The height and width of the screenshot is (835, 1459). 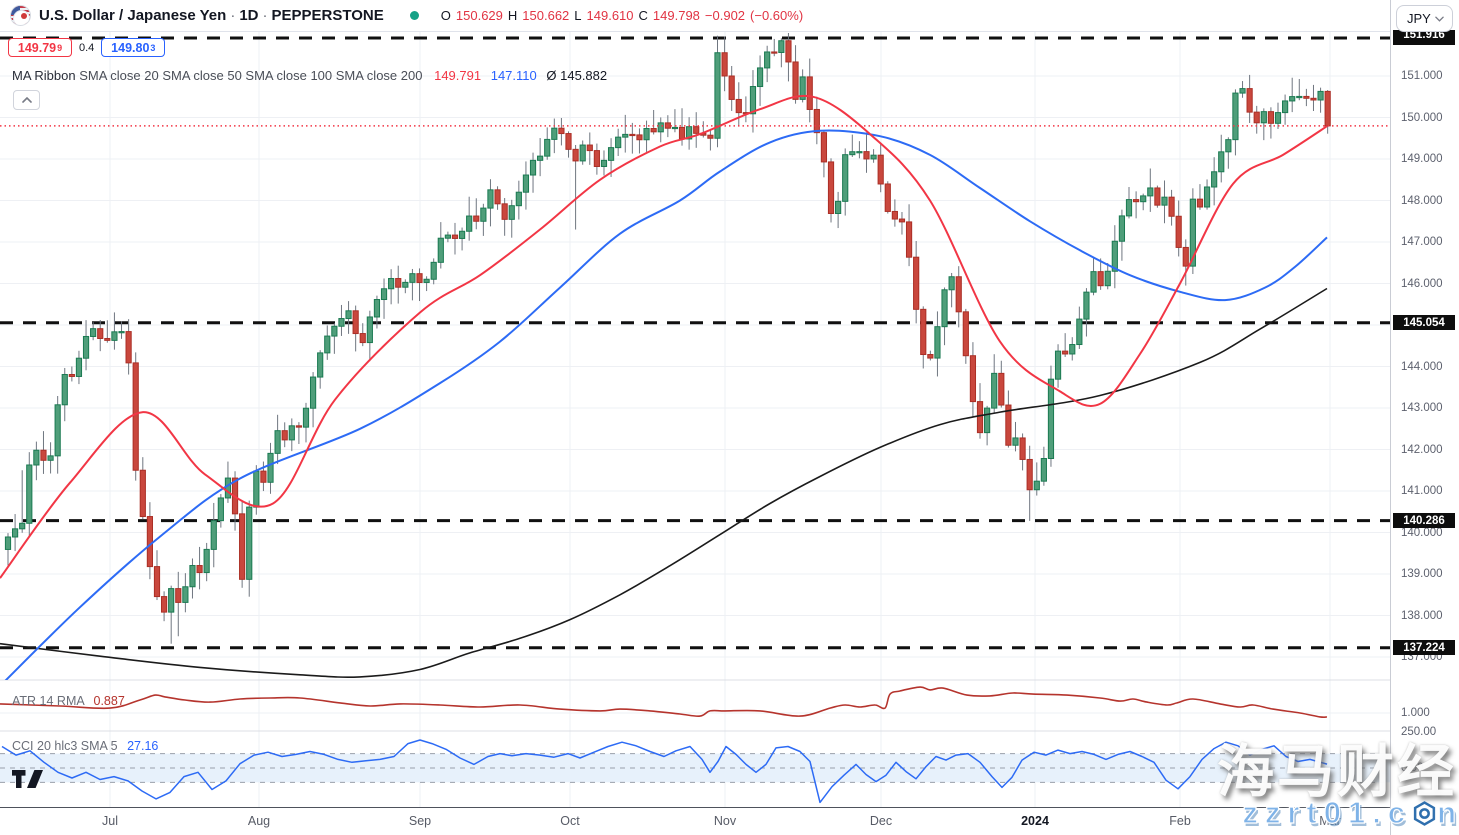 I want to click on change-percent: (−0.60%), so click(x=777, y=15).